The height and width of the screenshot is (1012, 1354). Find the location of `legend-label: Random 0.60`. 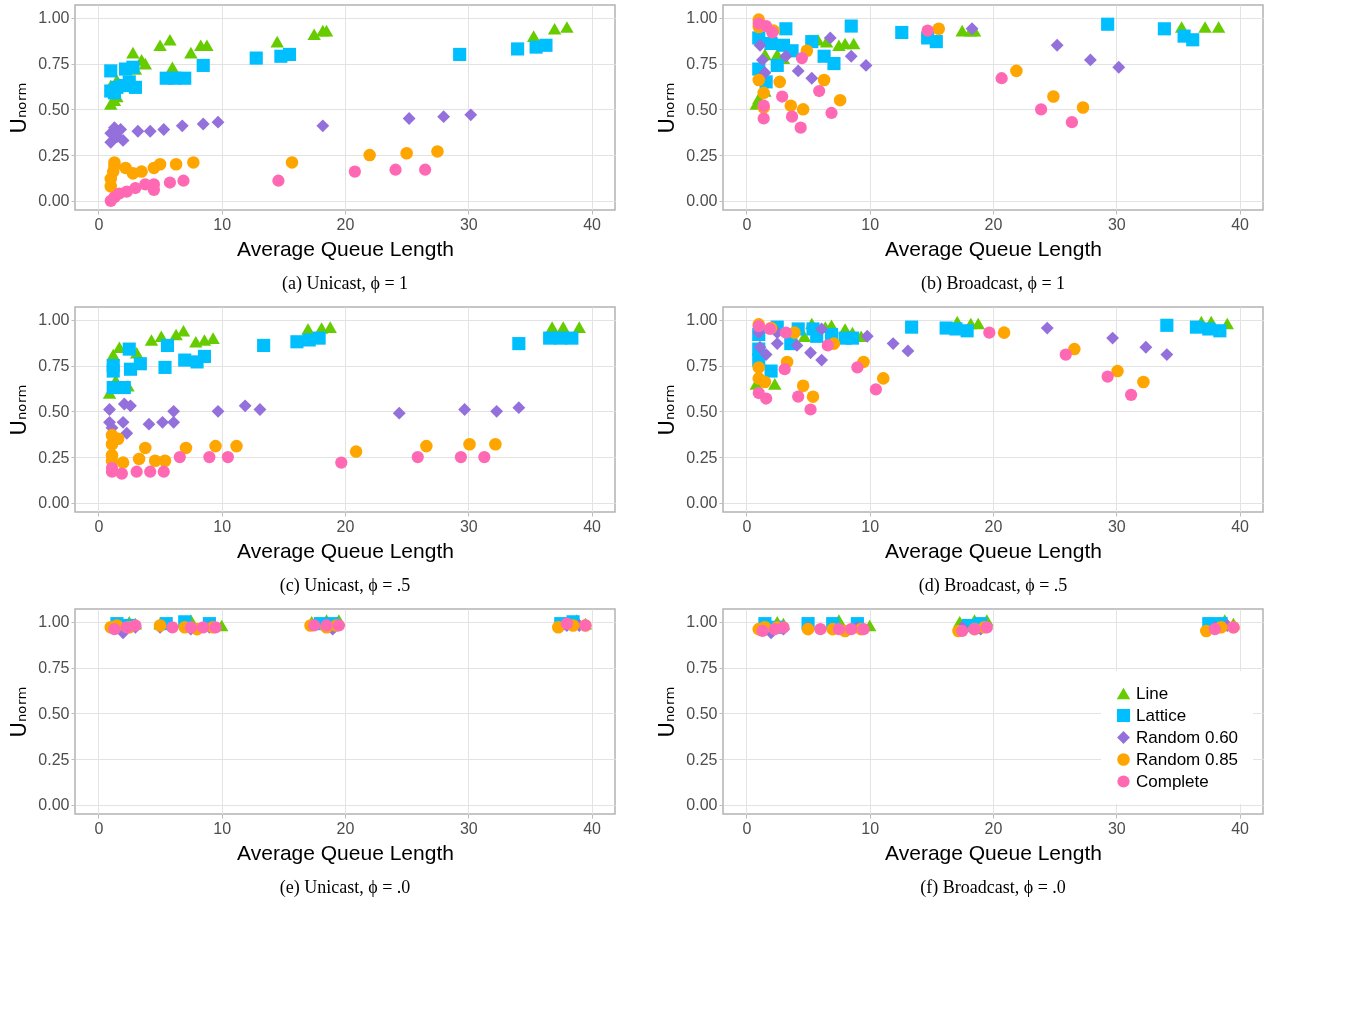

legend-label: Random 0.60 is located at coordinates (1187, 737).